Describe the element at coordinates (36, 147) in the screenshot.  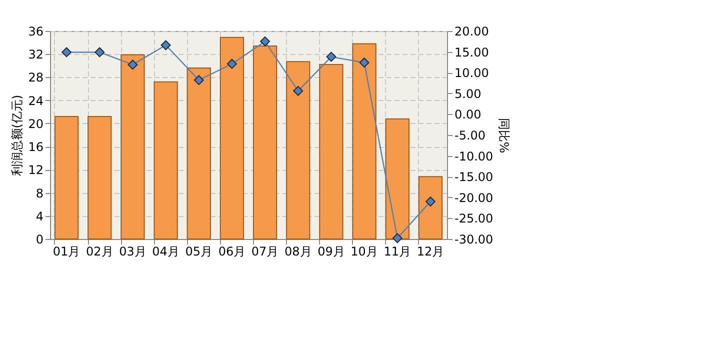
I see `y-tick-label: 16` at that location.